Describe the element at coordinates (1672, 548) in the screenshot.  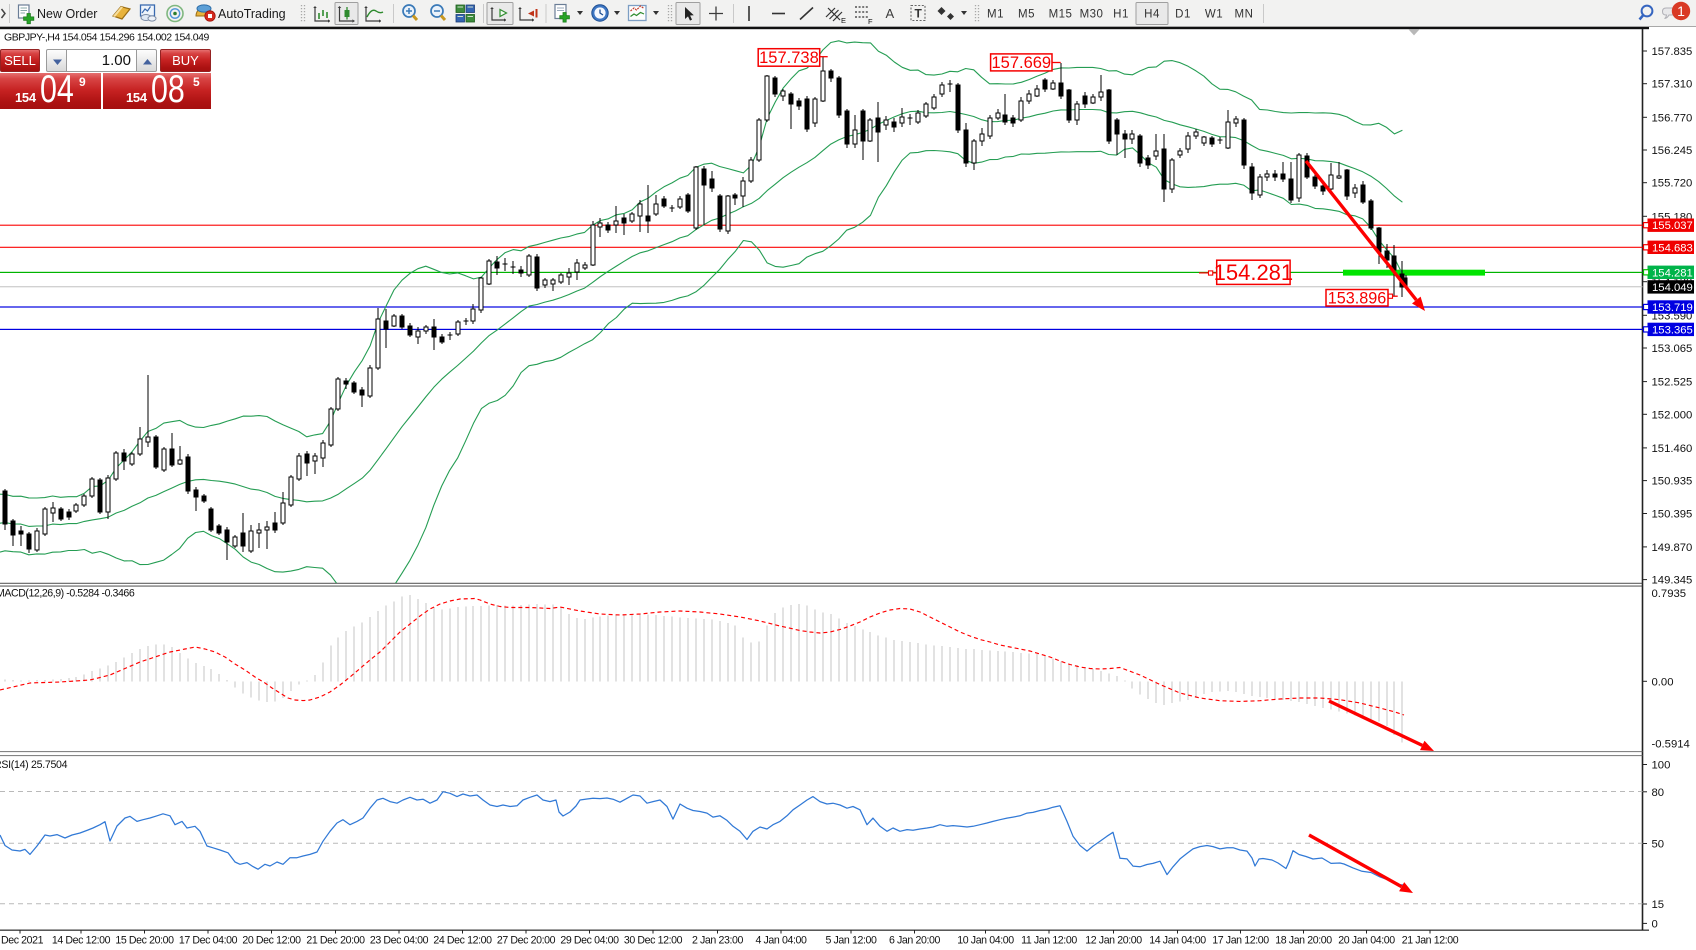
I see `svg-text: 149.870` at that location.